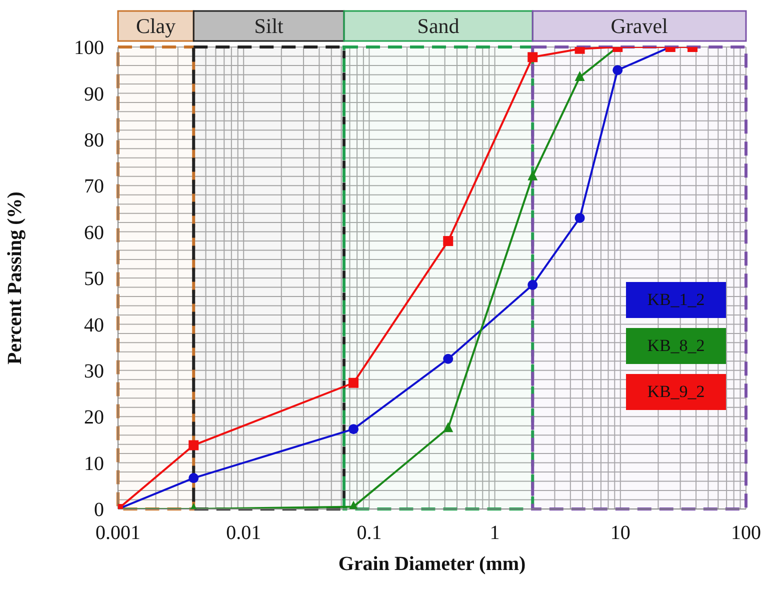 The image size is (774, 592). I want to click on x-tick-label: 0.001, so click(118, 533).